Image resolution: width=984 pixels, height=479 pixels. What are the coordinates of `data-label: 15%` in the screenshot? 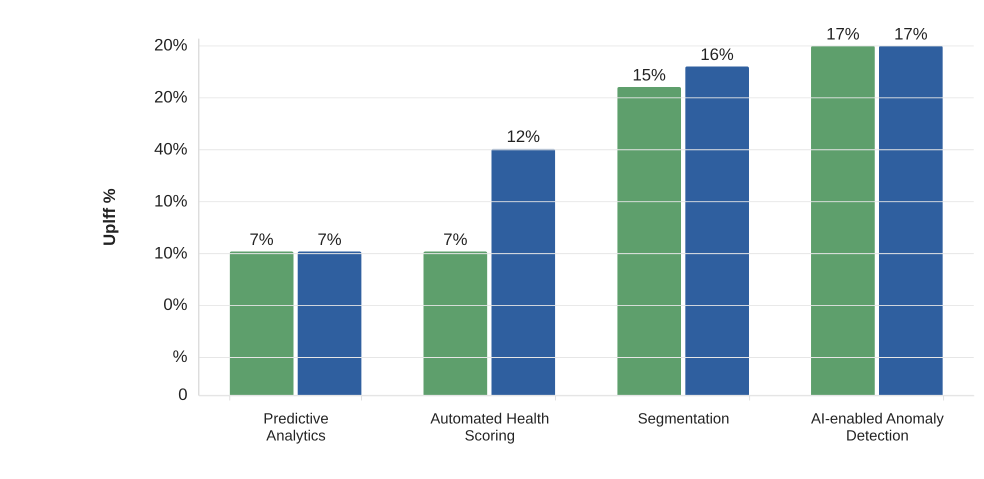 It's located at (649, 75).